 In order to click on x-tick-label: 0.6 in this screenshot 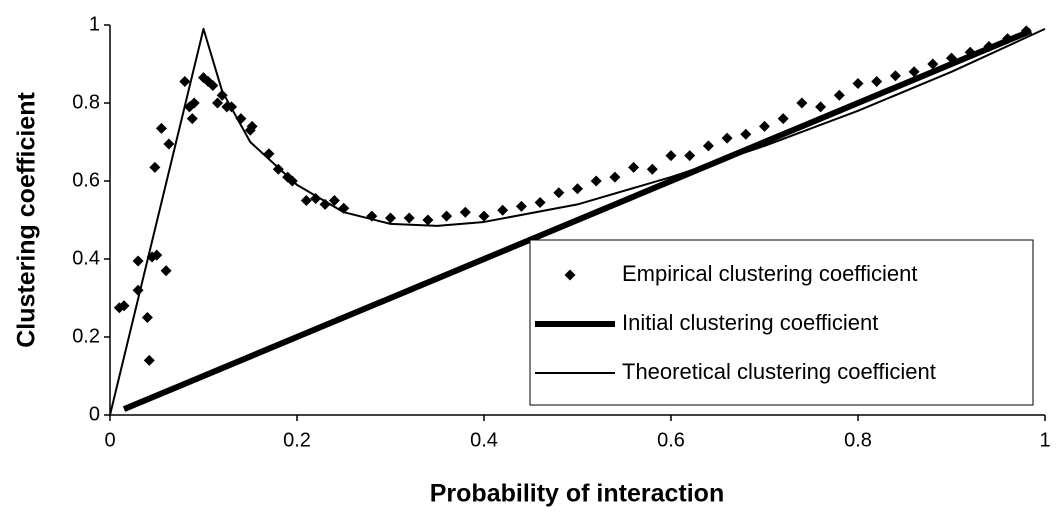, I will do `click(671, 440)`.